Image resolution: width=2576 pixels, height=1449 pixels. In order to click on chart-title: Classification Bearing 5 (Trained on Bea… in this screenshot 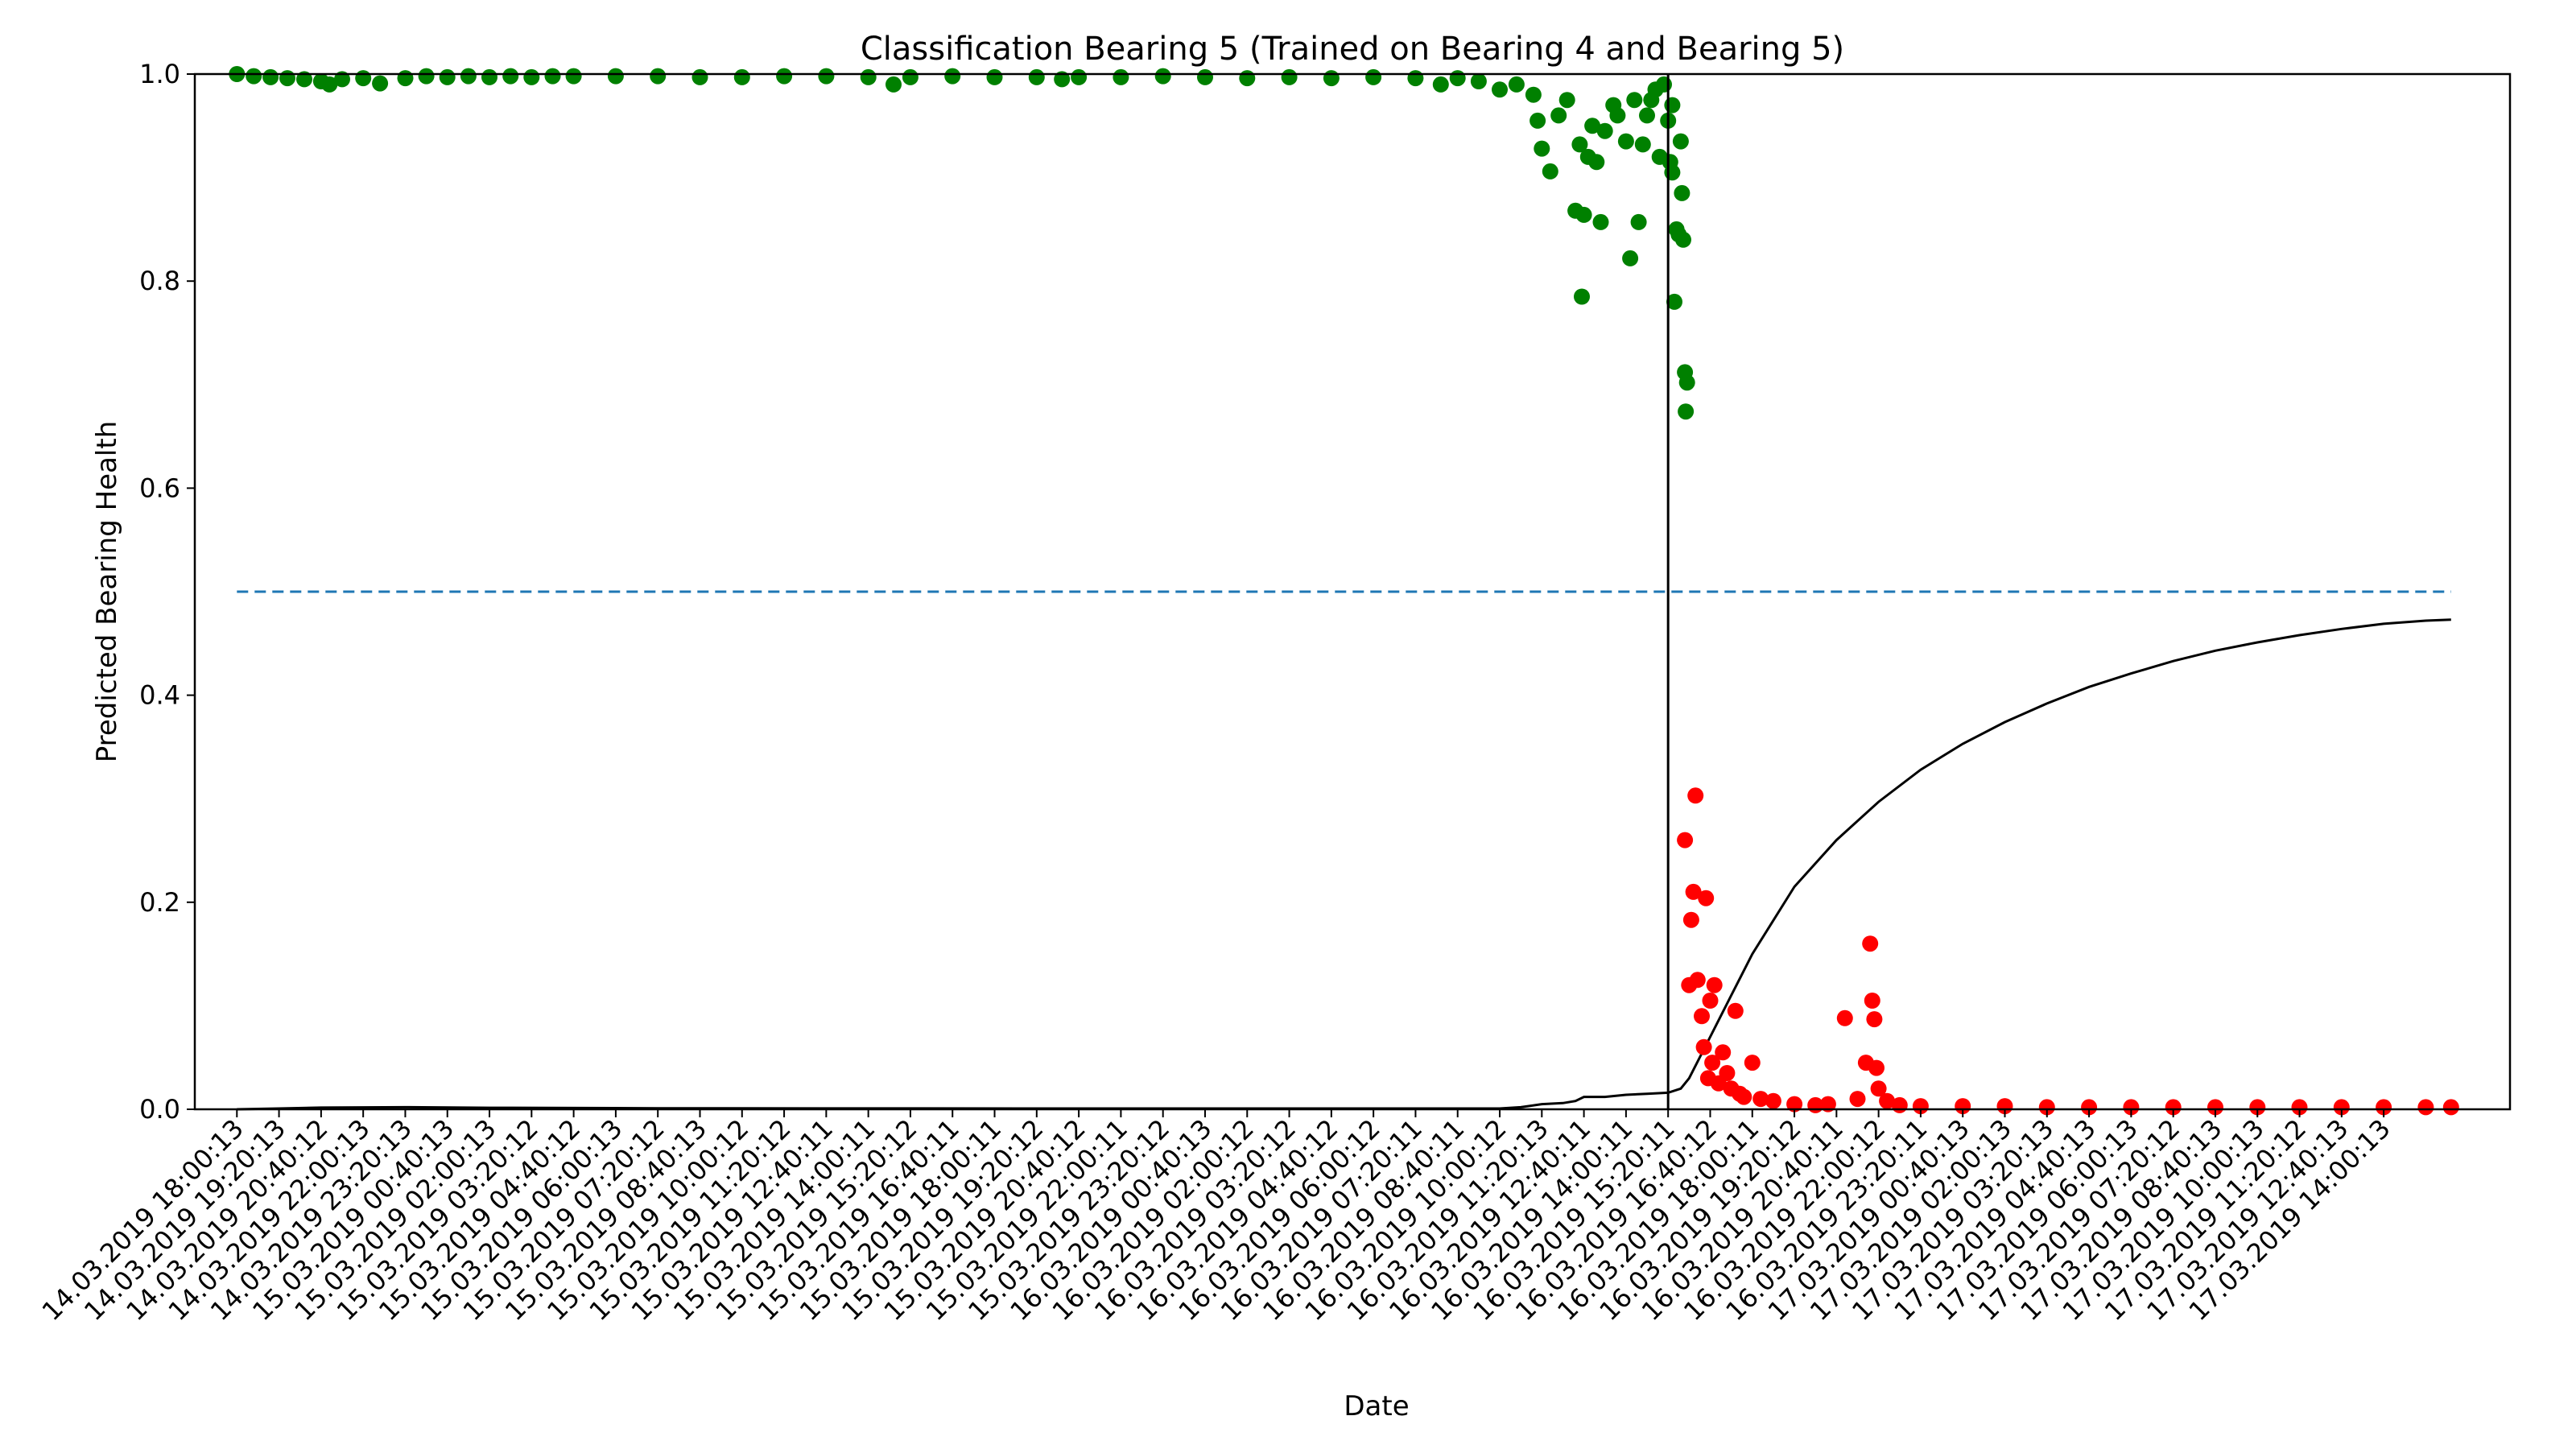, I will do `click(1352, 49)`.